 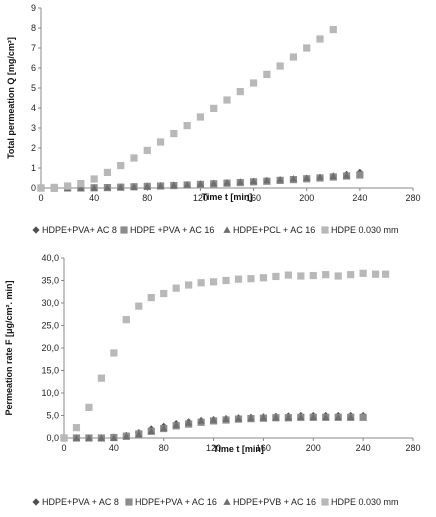 What do you see at coordinates (80, 502) in the screenshot?
I see `legend-label: HDPE+PVA + AC 8` at bounding box center [80, 502].